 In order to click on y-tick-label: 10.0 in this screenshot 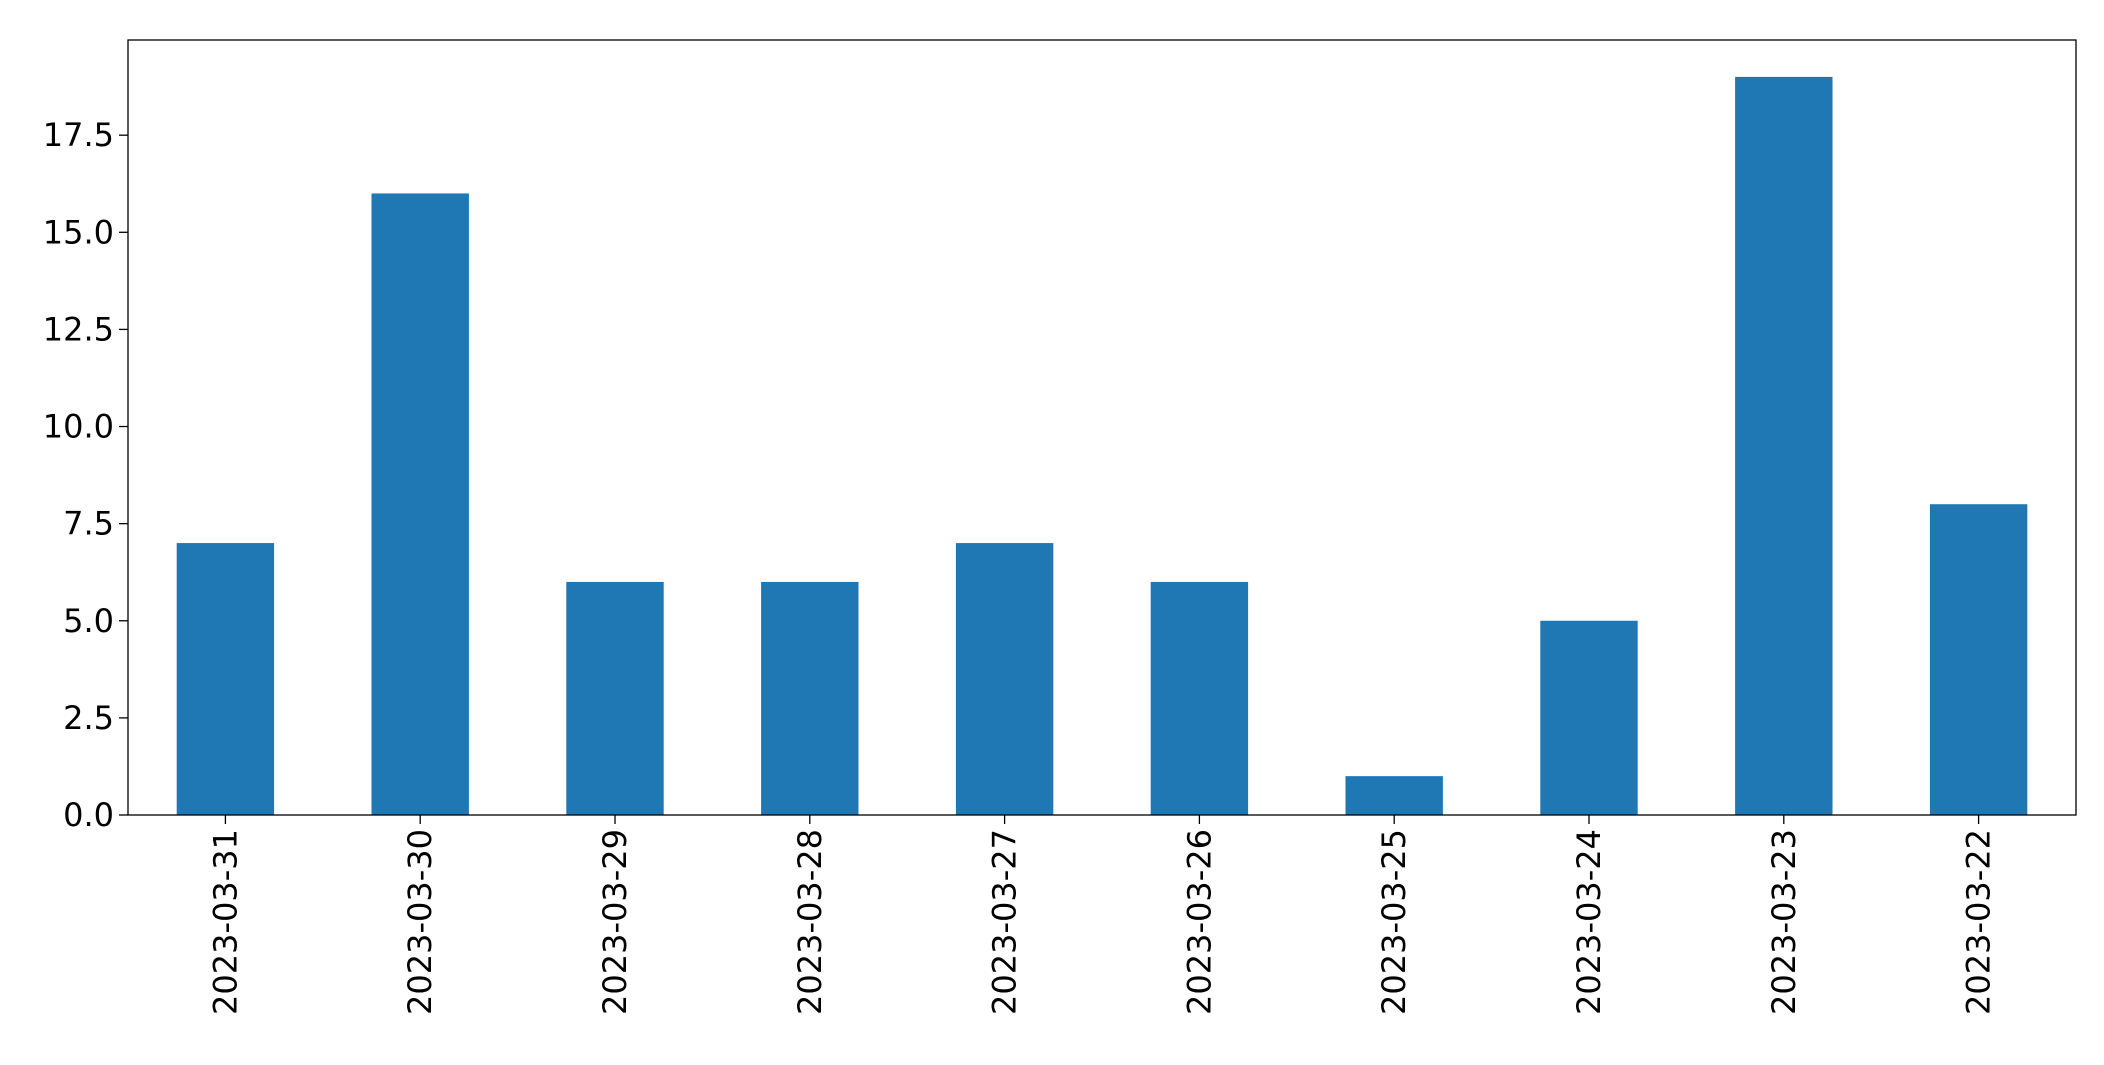, I will do `click(78, 427)`.